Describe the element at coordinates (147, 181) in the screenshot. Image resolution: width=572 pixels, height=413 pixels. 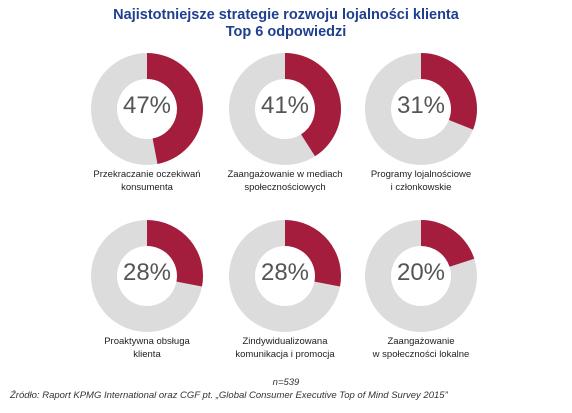
I see `donut-0-label: Przekraczanie oczekiwań konsumenta` at that location.